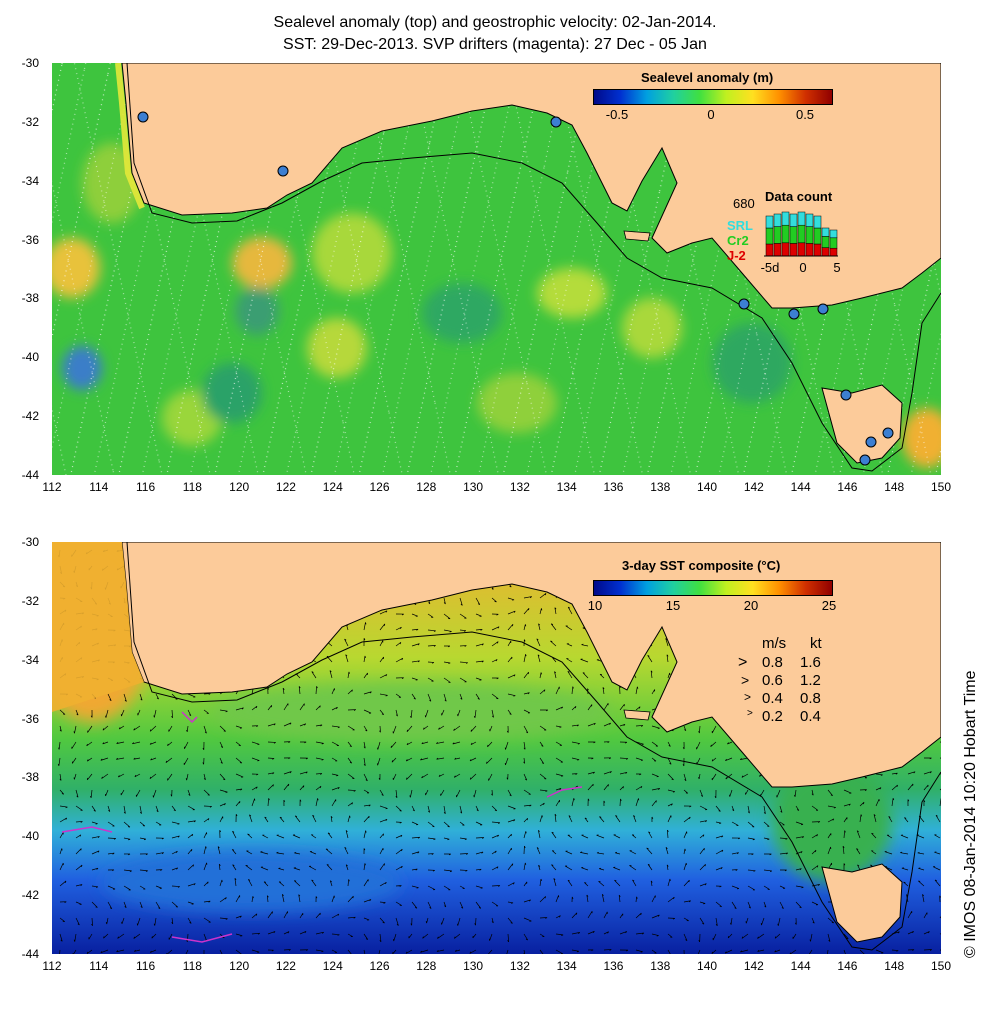  What do you see at coordinates (701, 565) in the screenshot?
I see `sst-colorbar-label: 3-day SST composite (°C)` at bounding box center [701, 565].